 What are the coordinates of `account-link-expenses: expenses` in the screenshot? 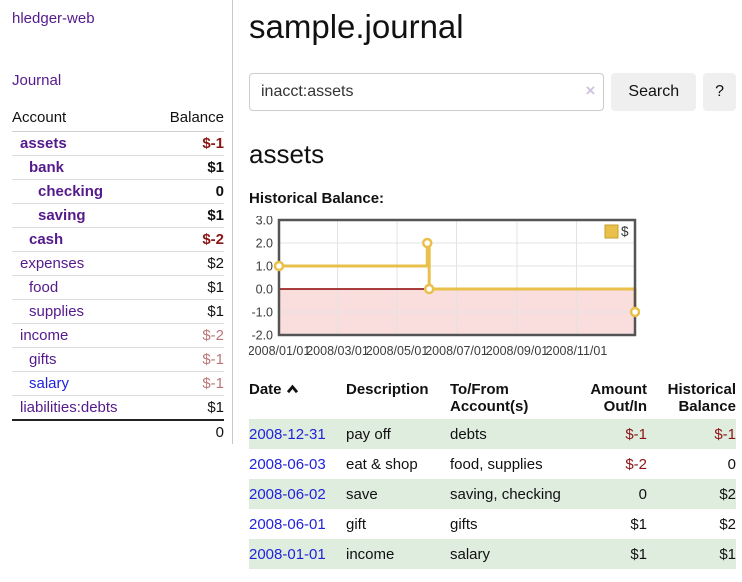 It's located at (52, 263).